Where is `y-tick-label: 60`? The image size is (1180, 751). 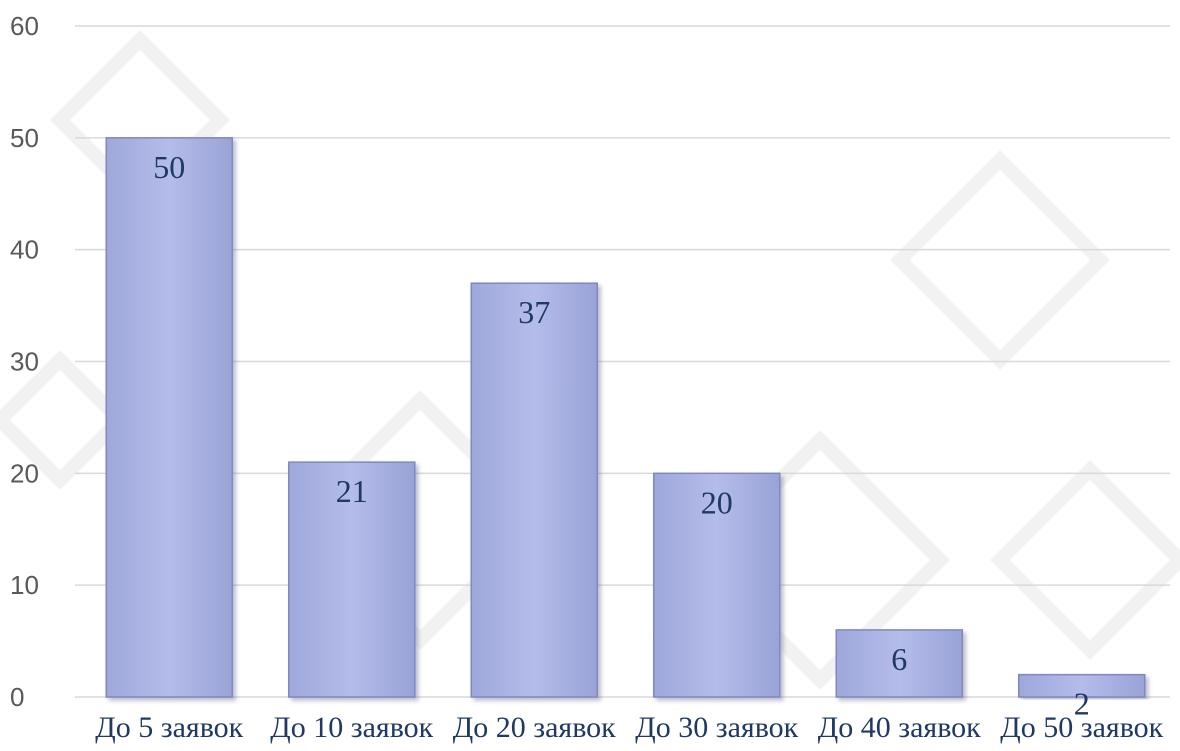 y-tick-label: 60 is located at coordinates (24, 26).